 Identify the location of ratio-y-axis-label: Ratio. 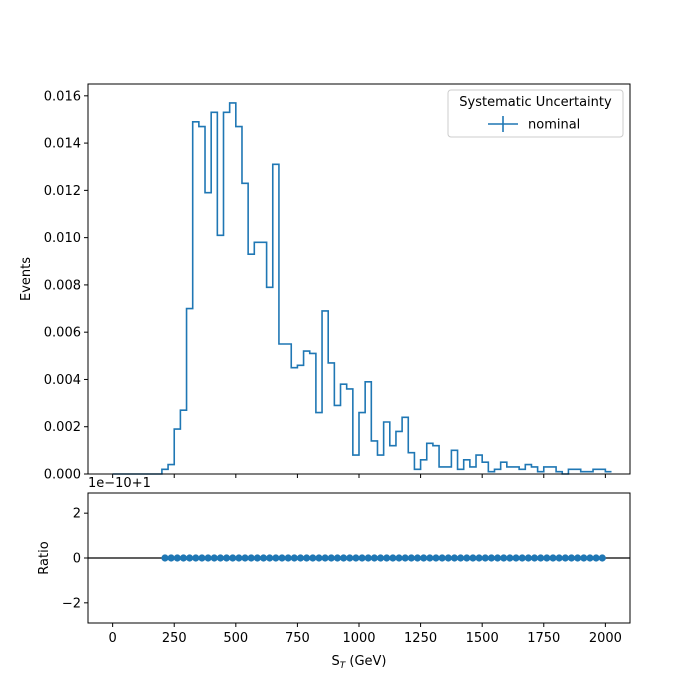
(44, 557).